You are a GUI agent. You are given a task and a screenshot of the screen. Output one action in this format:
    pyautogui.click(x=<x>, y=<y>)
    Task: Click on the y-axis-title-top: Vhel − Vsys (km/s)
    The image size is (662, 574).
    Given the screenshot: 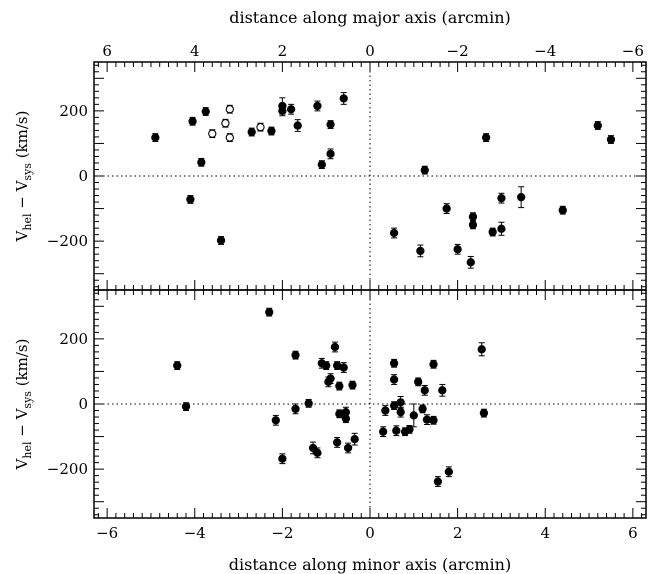 What is the action you would take?
    pyautogui.click(x=23, y=177)
    